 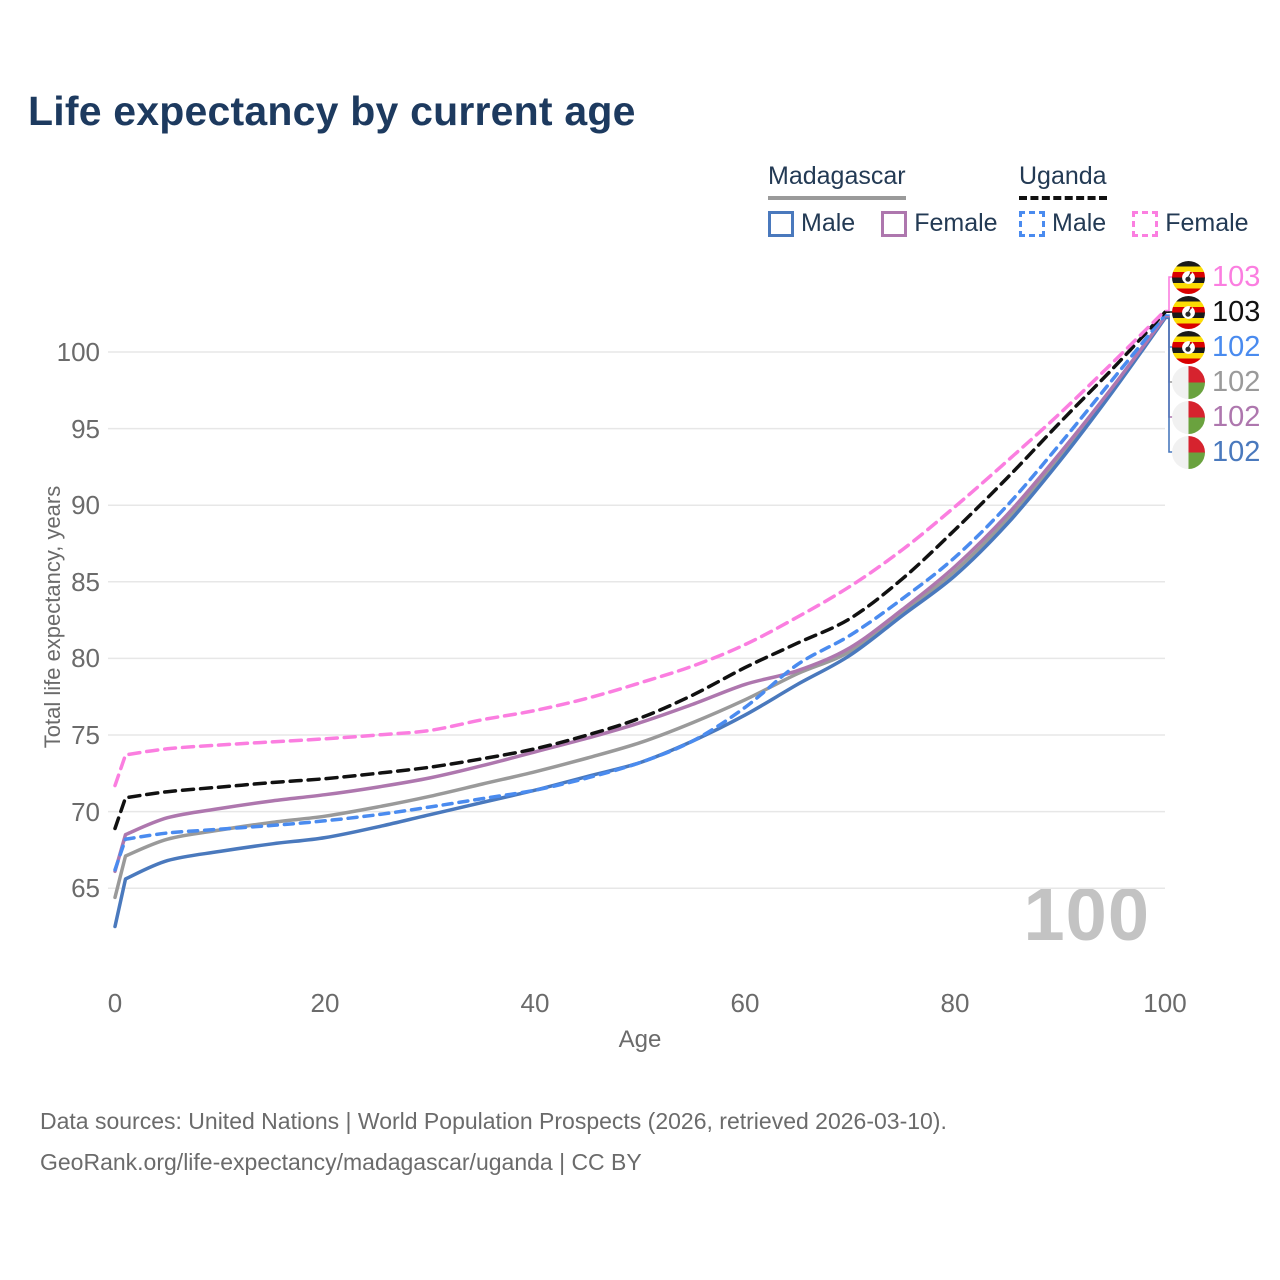 What do you see at coordinates (78, 352) in the screenshot?
I see `y-tick-100: 100` at bounding box center [78, 352].